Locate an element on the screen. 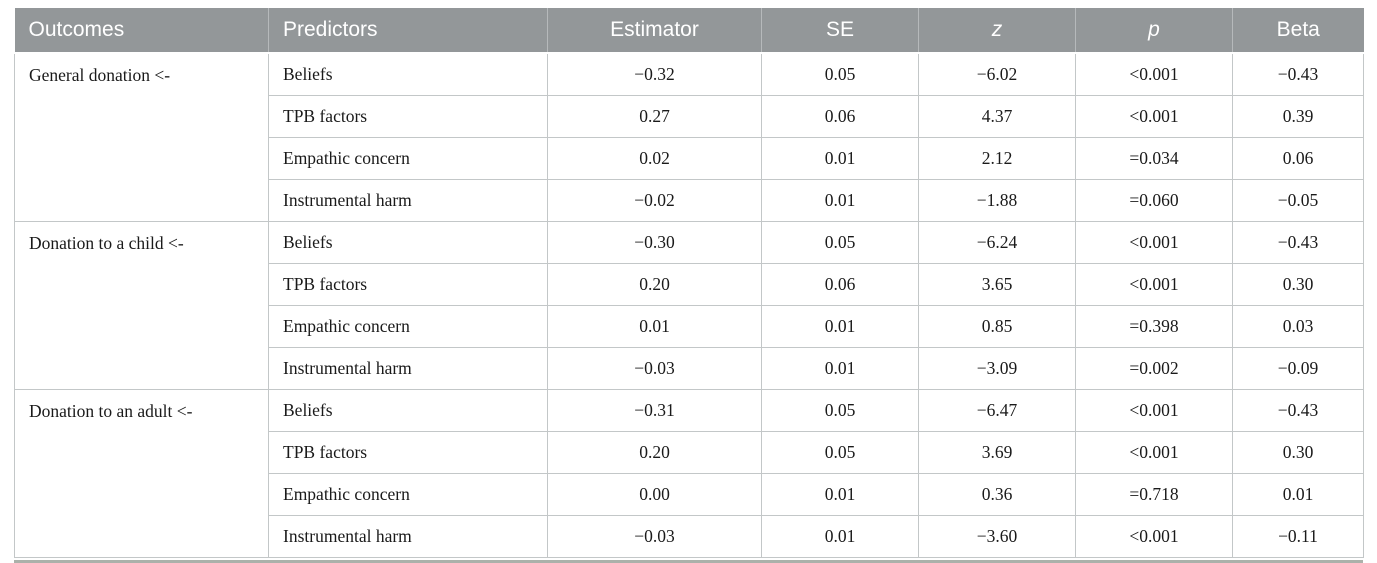  z-cell: −6.02 is located at coordinates (997, 74).